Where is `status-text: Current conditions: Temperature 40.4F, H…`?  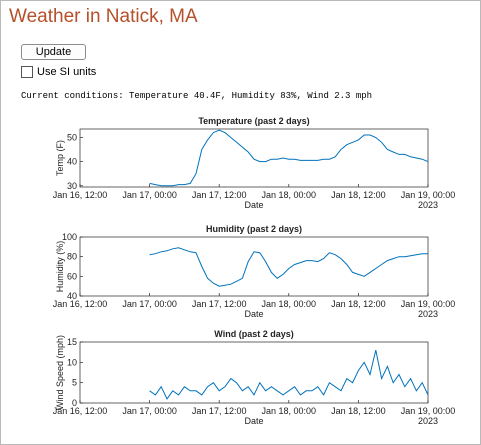 status-text: Current conditions: Temperature 40.4F, H… is located at coordinates (197, 96).